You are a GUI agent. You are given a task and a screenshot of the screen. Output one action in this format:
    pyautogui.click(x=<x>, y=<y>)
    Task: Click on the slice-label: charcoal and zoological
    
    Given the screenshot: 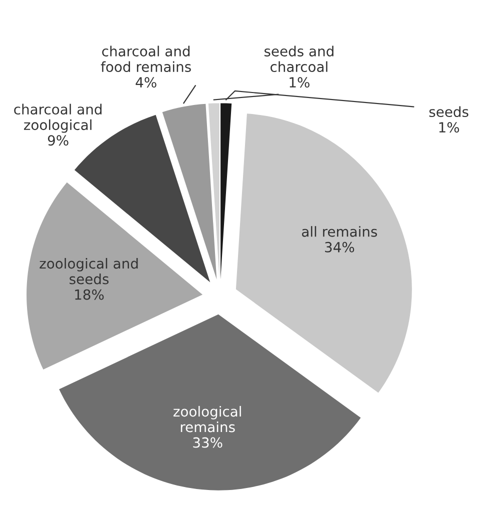 What is the action you would take?
    pyautogui.click(x=58, y=118)
    